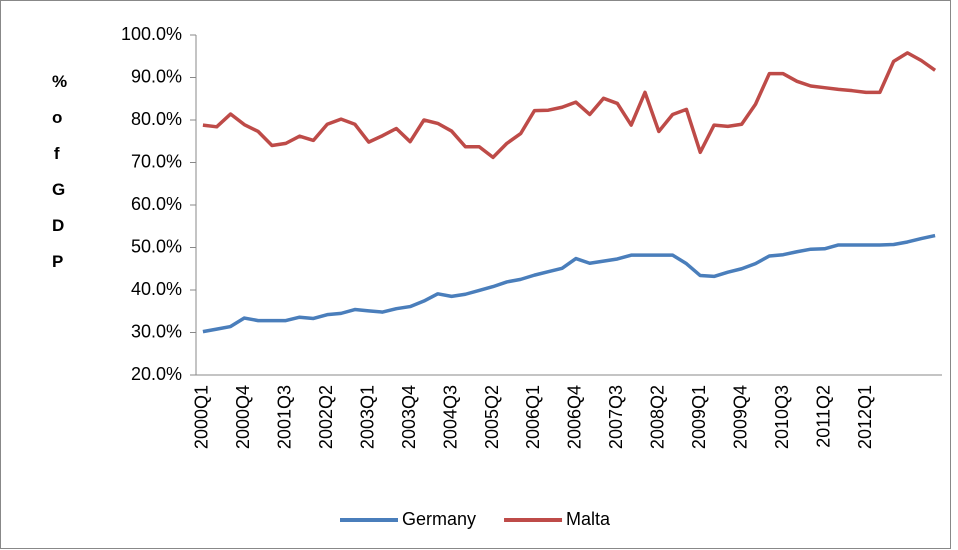 This screenshot has height=550, width=958. What do you see at coordinates (285, 417) in the screenshot?
I see `x-tick-label: 2001Q3` at bounding box center [285, 417].